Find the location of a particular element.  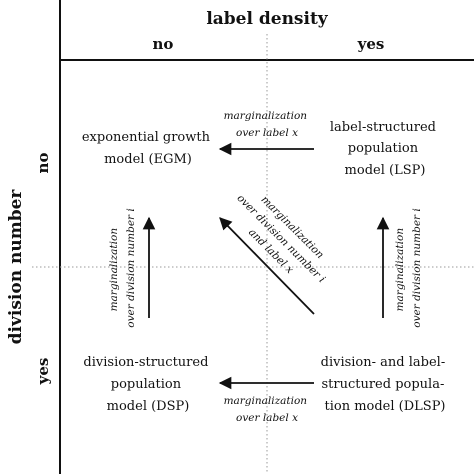

arrow-label-top-line-1: marginalization is located at coordinates (266, 116).